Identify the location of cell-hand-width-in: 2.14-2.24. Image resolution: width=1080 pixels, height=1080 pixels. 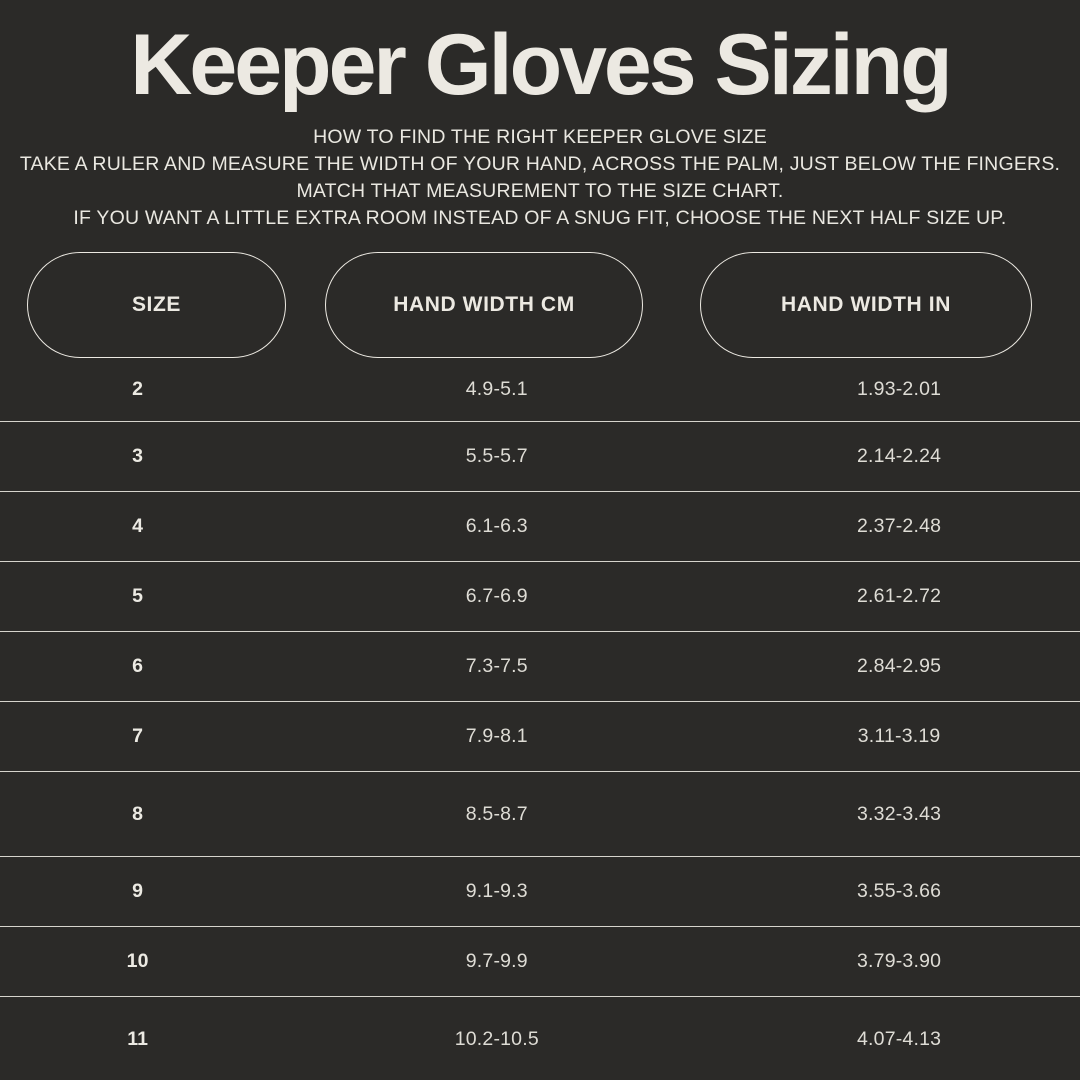
(899, 456).